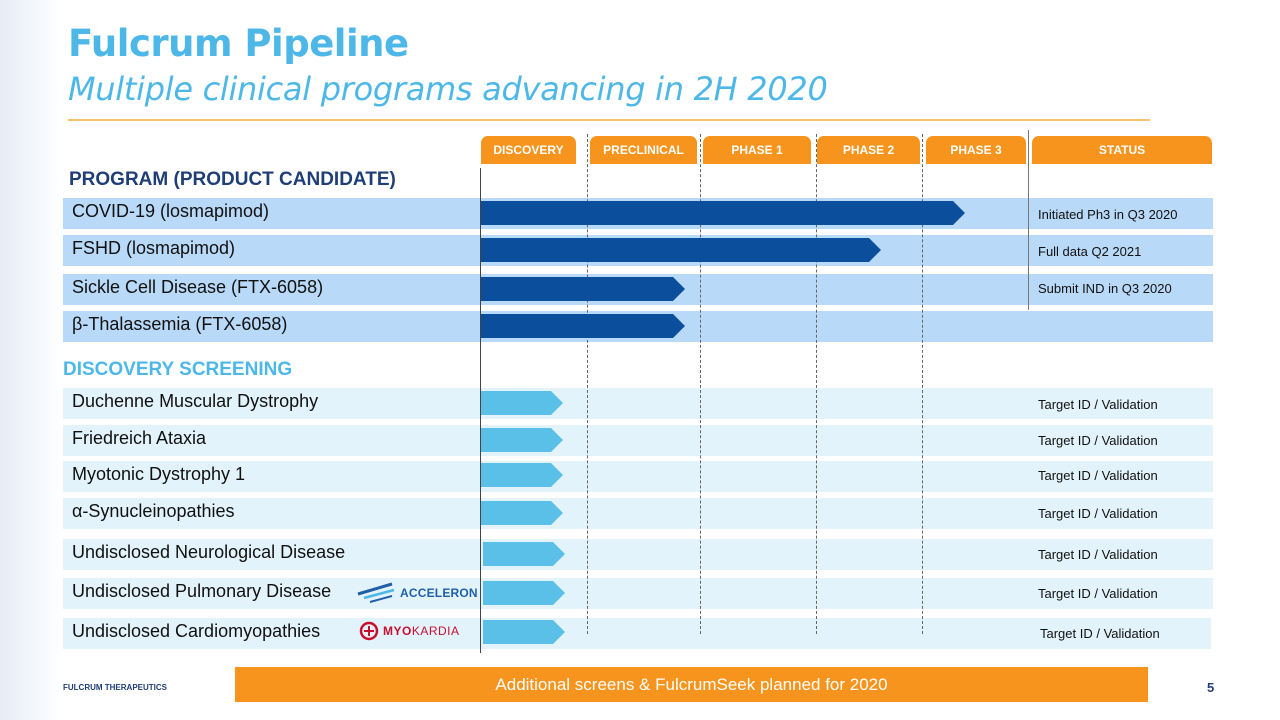  Describe the element at coordinates (1105, 288) in the screenshot. I see `program-status: Submit IND in Q3 2020` at that location.